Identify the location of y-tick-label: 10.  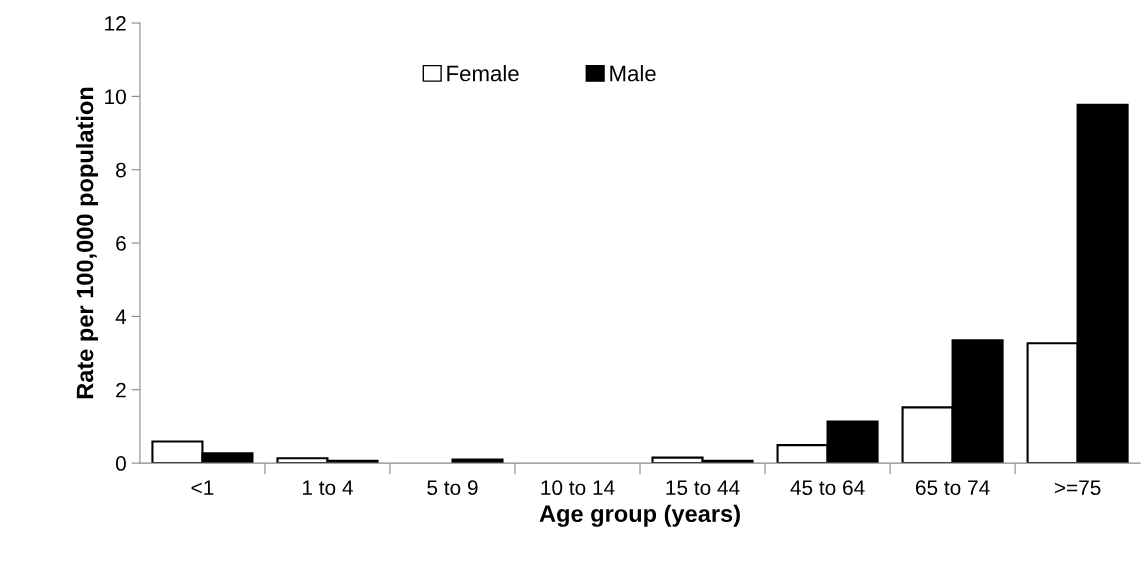
(115, 97).